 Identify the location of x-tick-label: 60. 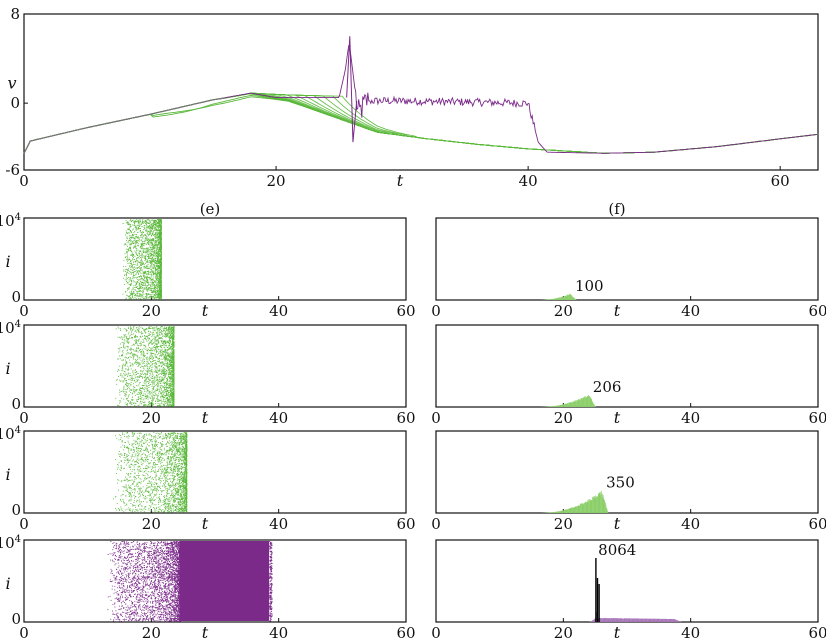
(405, 418).